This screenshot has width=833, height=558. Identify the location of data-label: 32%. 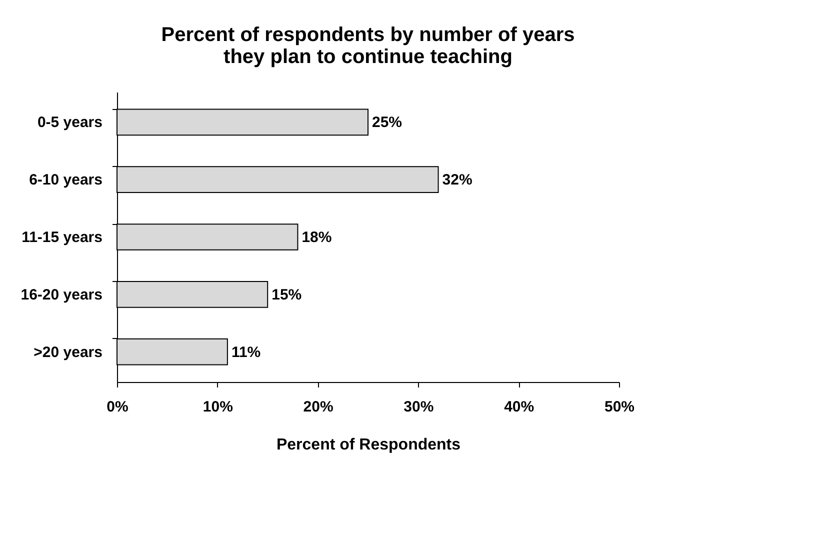
(457, 180).